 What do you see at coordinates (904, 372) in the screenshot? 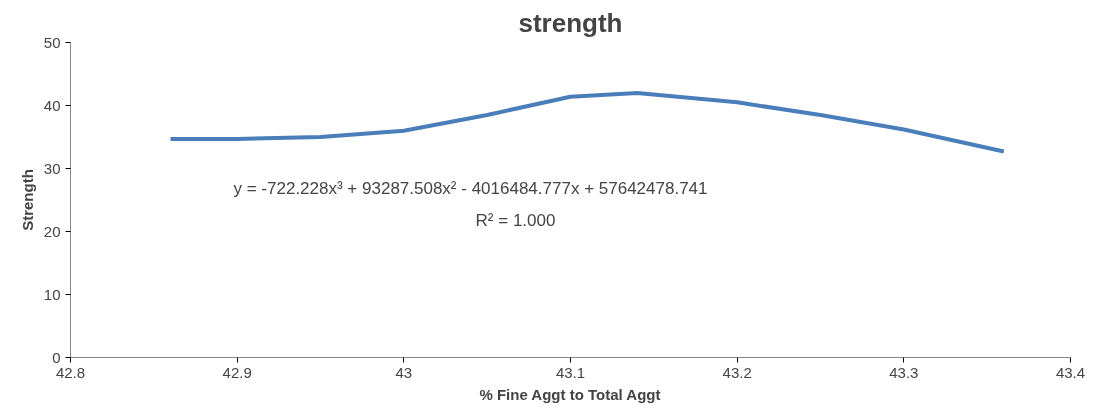
I see `x-tick-label: 43.3` at bounding box center [904, 372].